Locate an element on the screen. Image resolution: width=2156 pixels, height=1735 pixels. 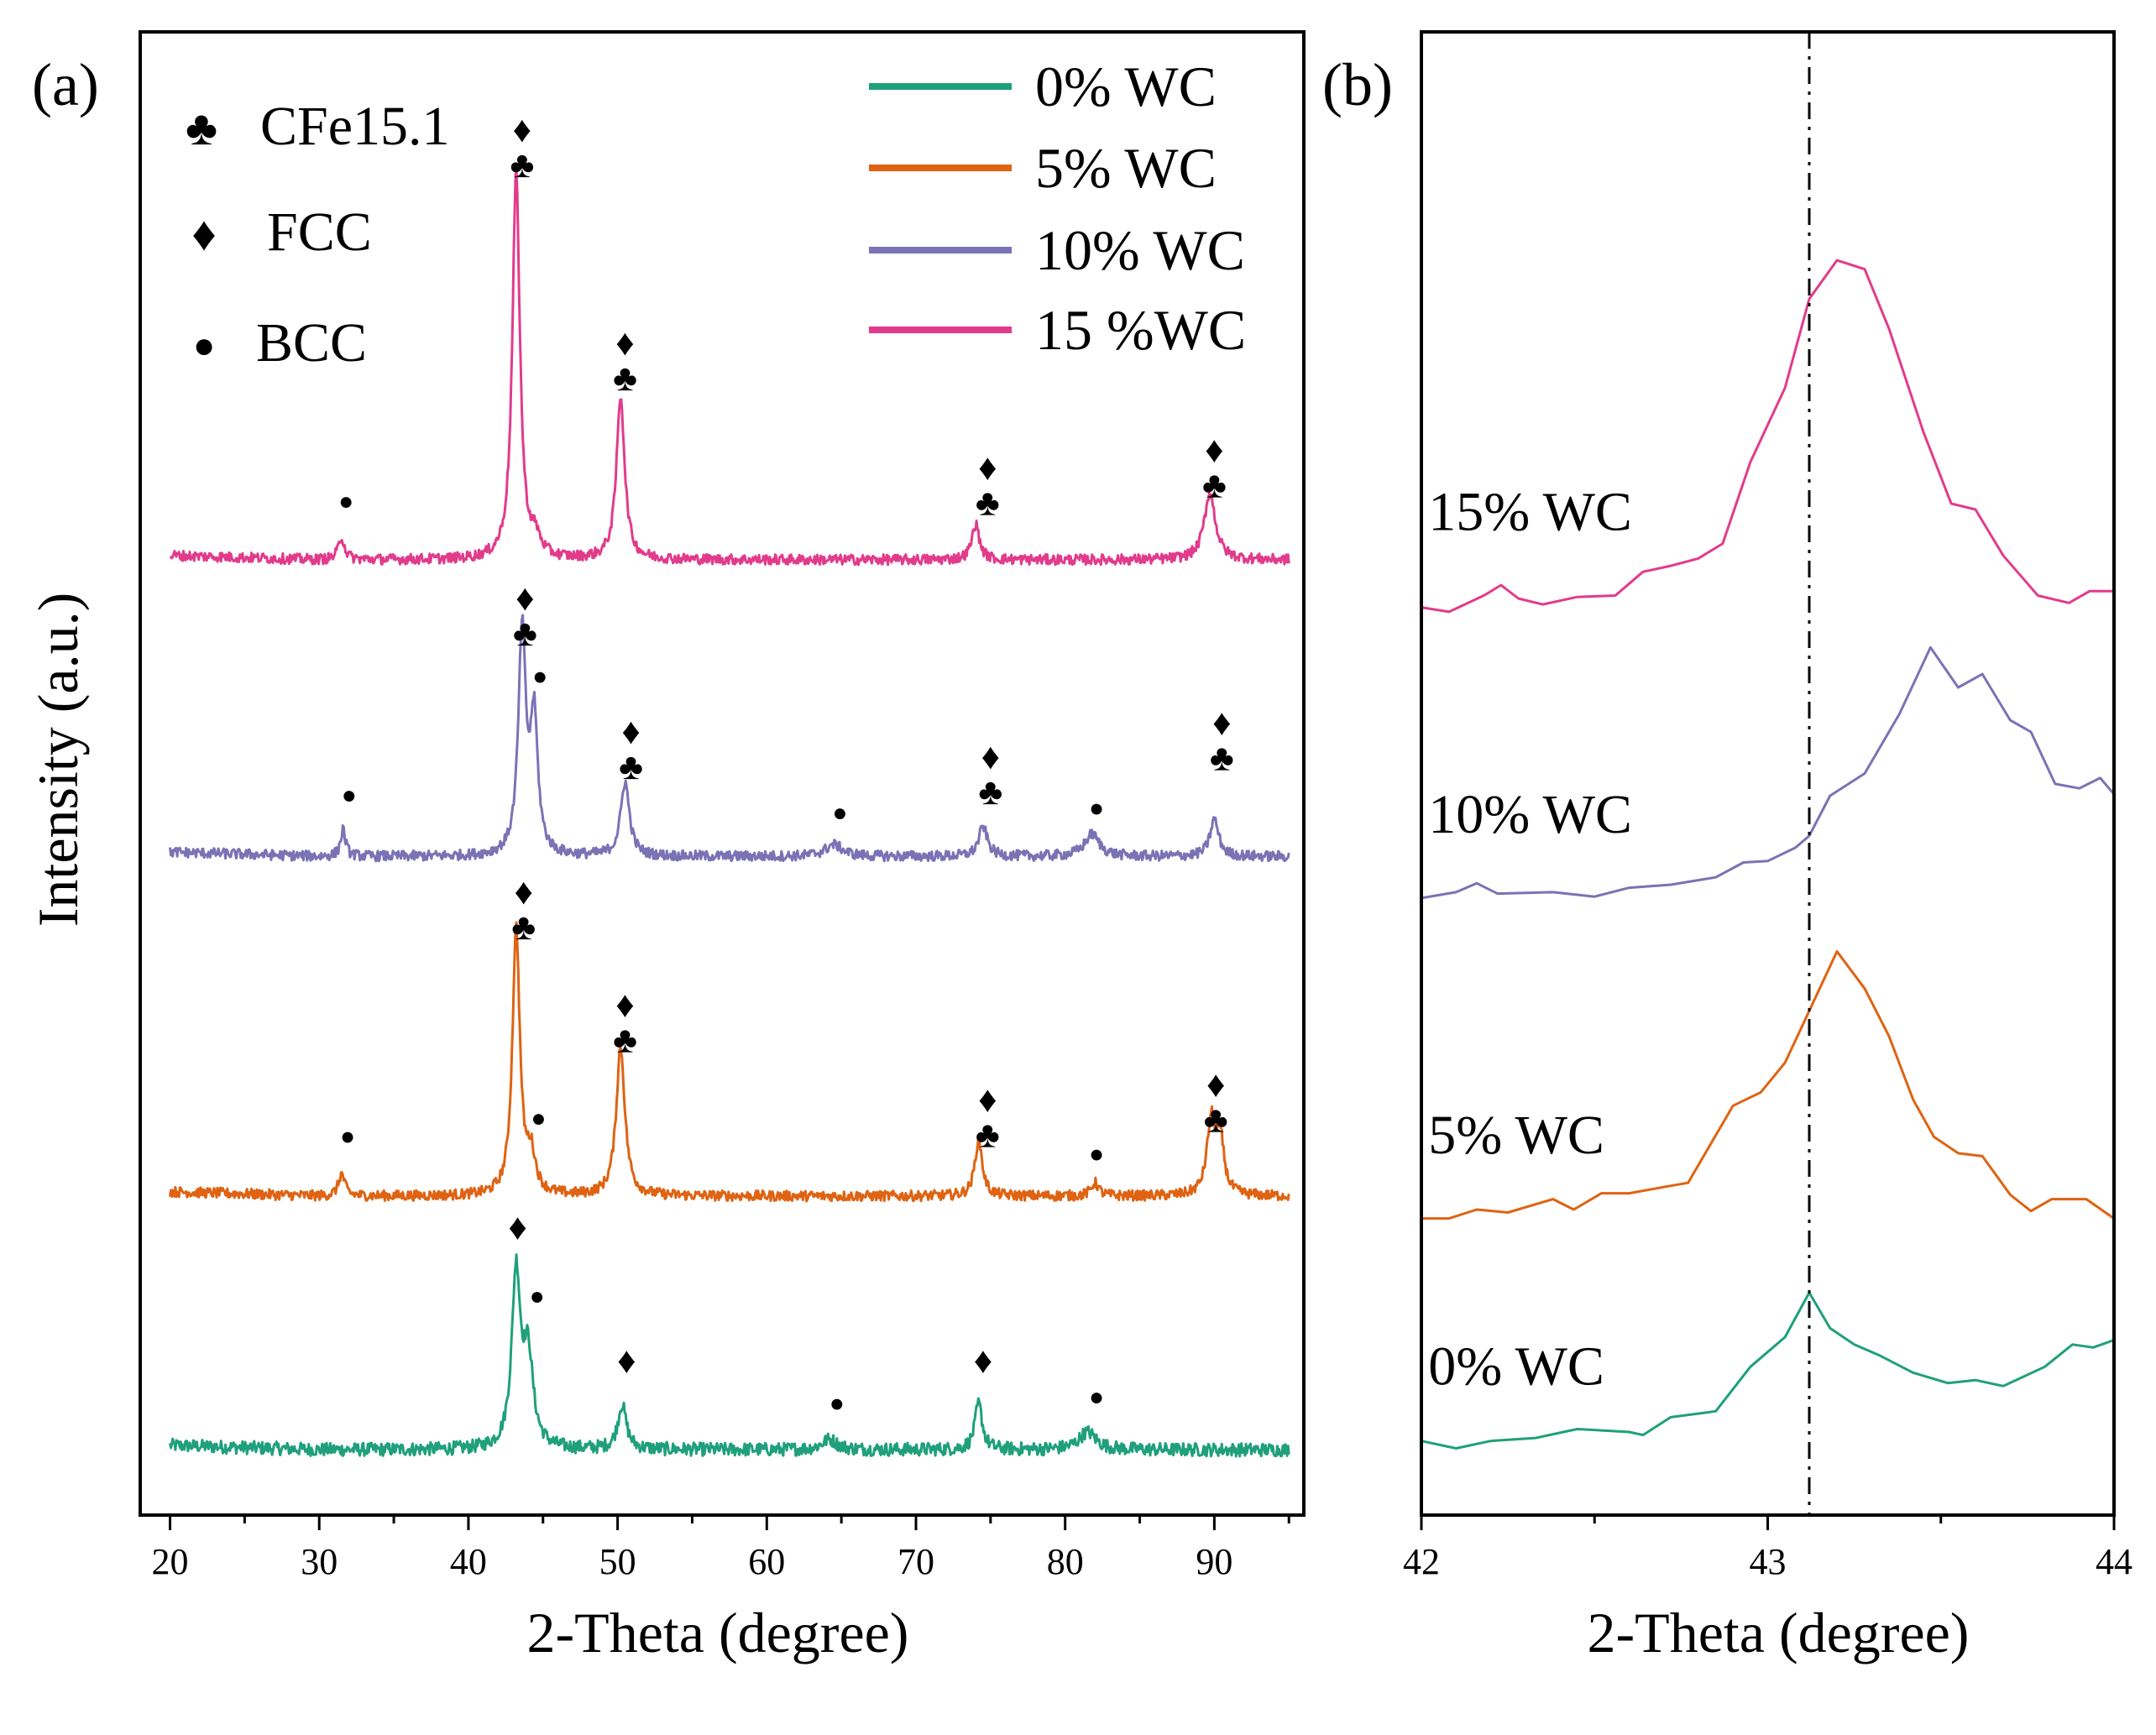
phase-legend: ♣ CFe15.1 ♦ FCC ● BCC is located at coordinates (318, 235).